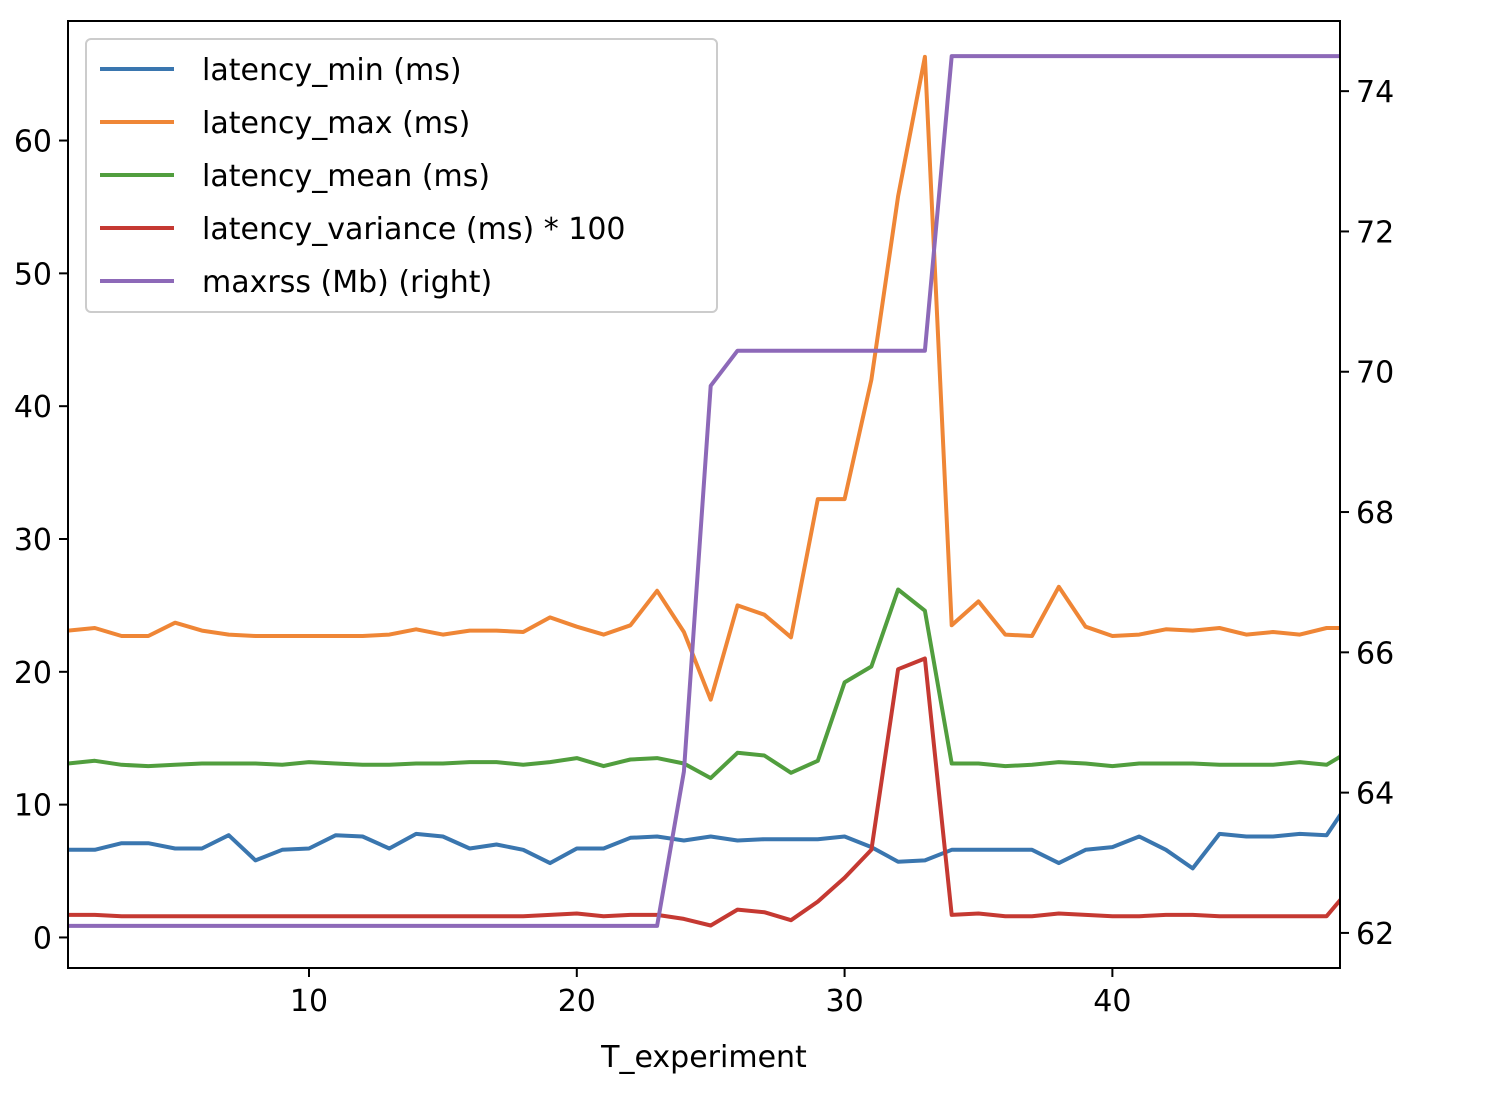 This screenshot has width=1500, height=1094. Describe the element at coordinates (33, 673) in the screenshot. I see `y-left-tick-label: 20` at that location.